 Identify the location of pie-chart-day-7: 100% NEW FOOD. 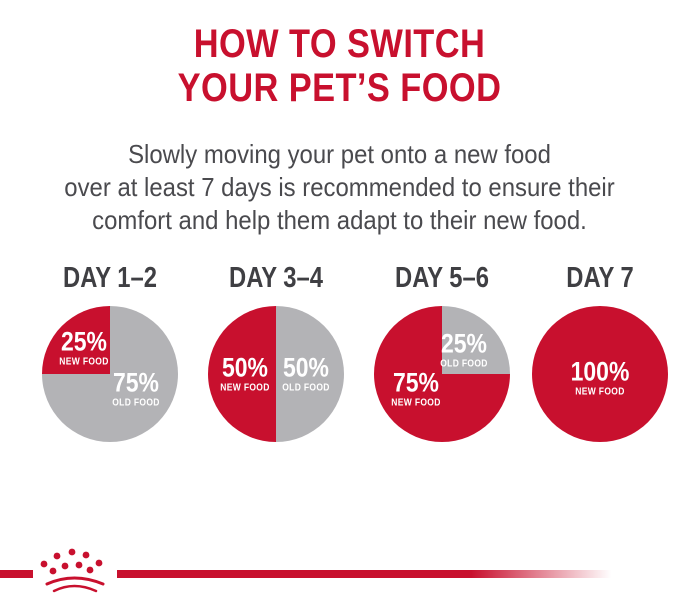
(600, 374).